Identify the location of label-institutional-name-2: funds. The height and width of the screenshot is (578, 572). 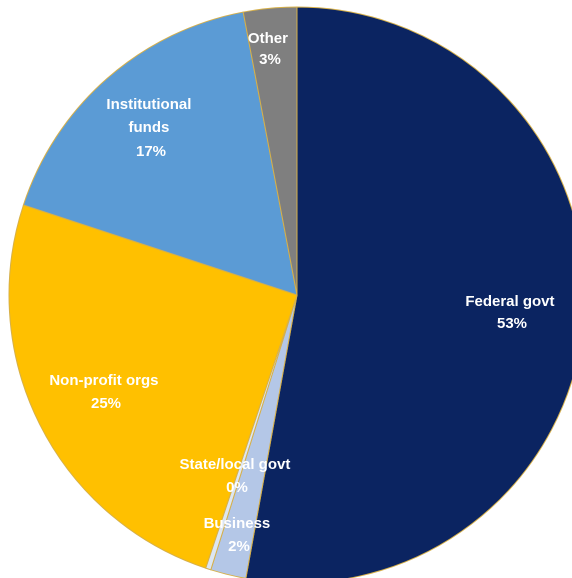
(149, 127).